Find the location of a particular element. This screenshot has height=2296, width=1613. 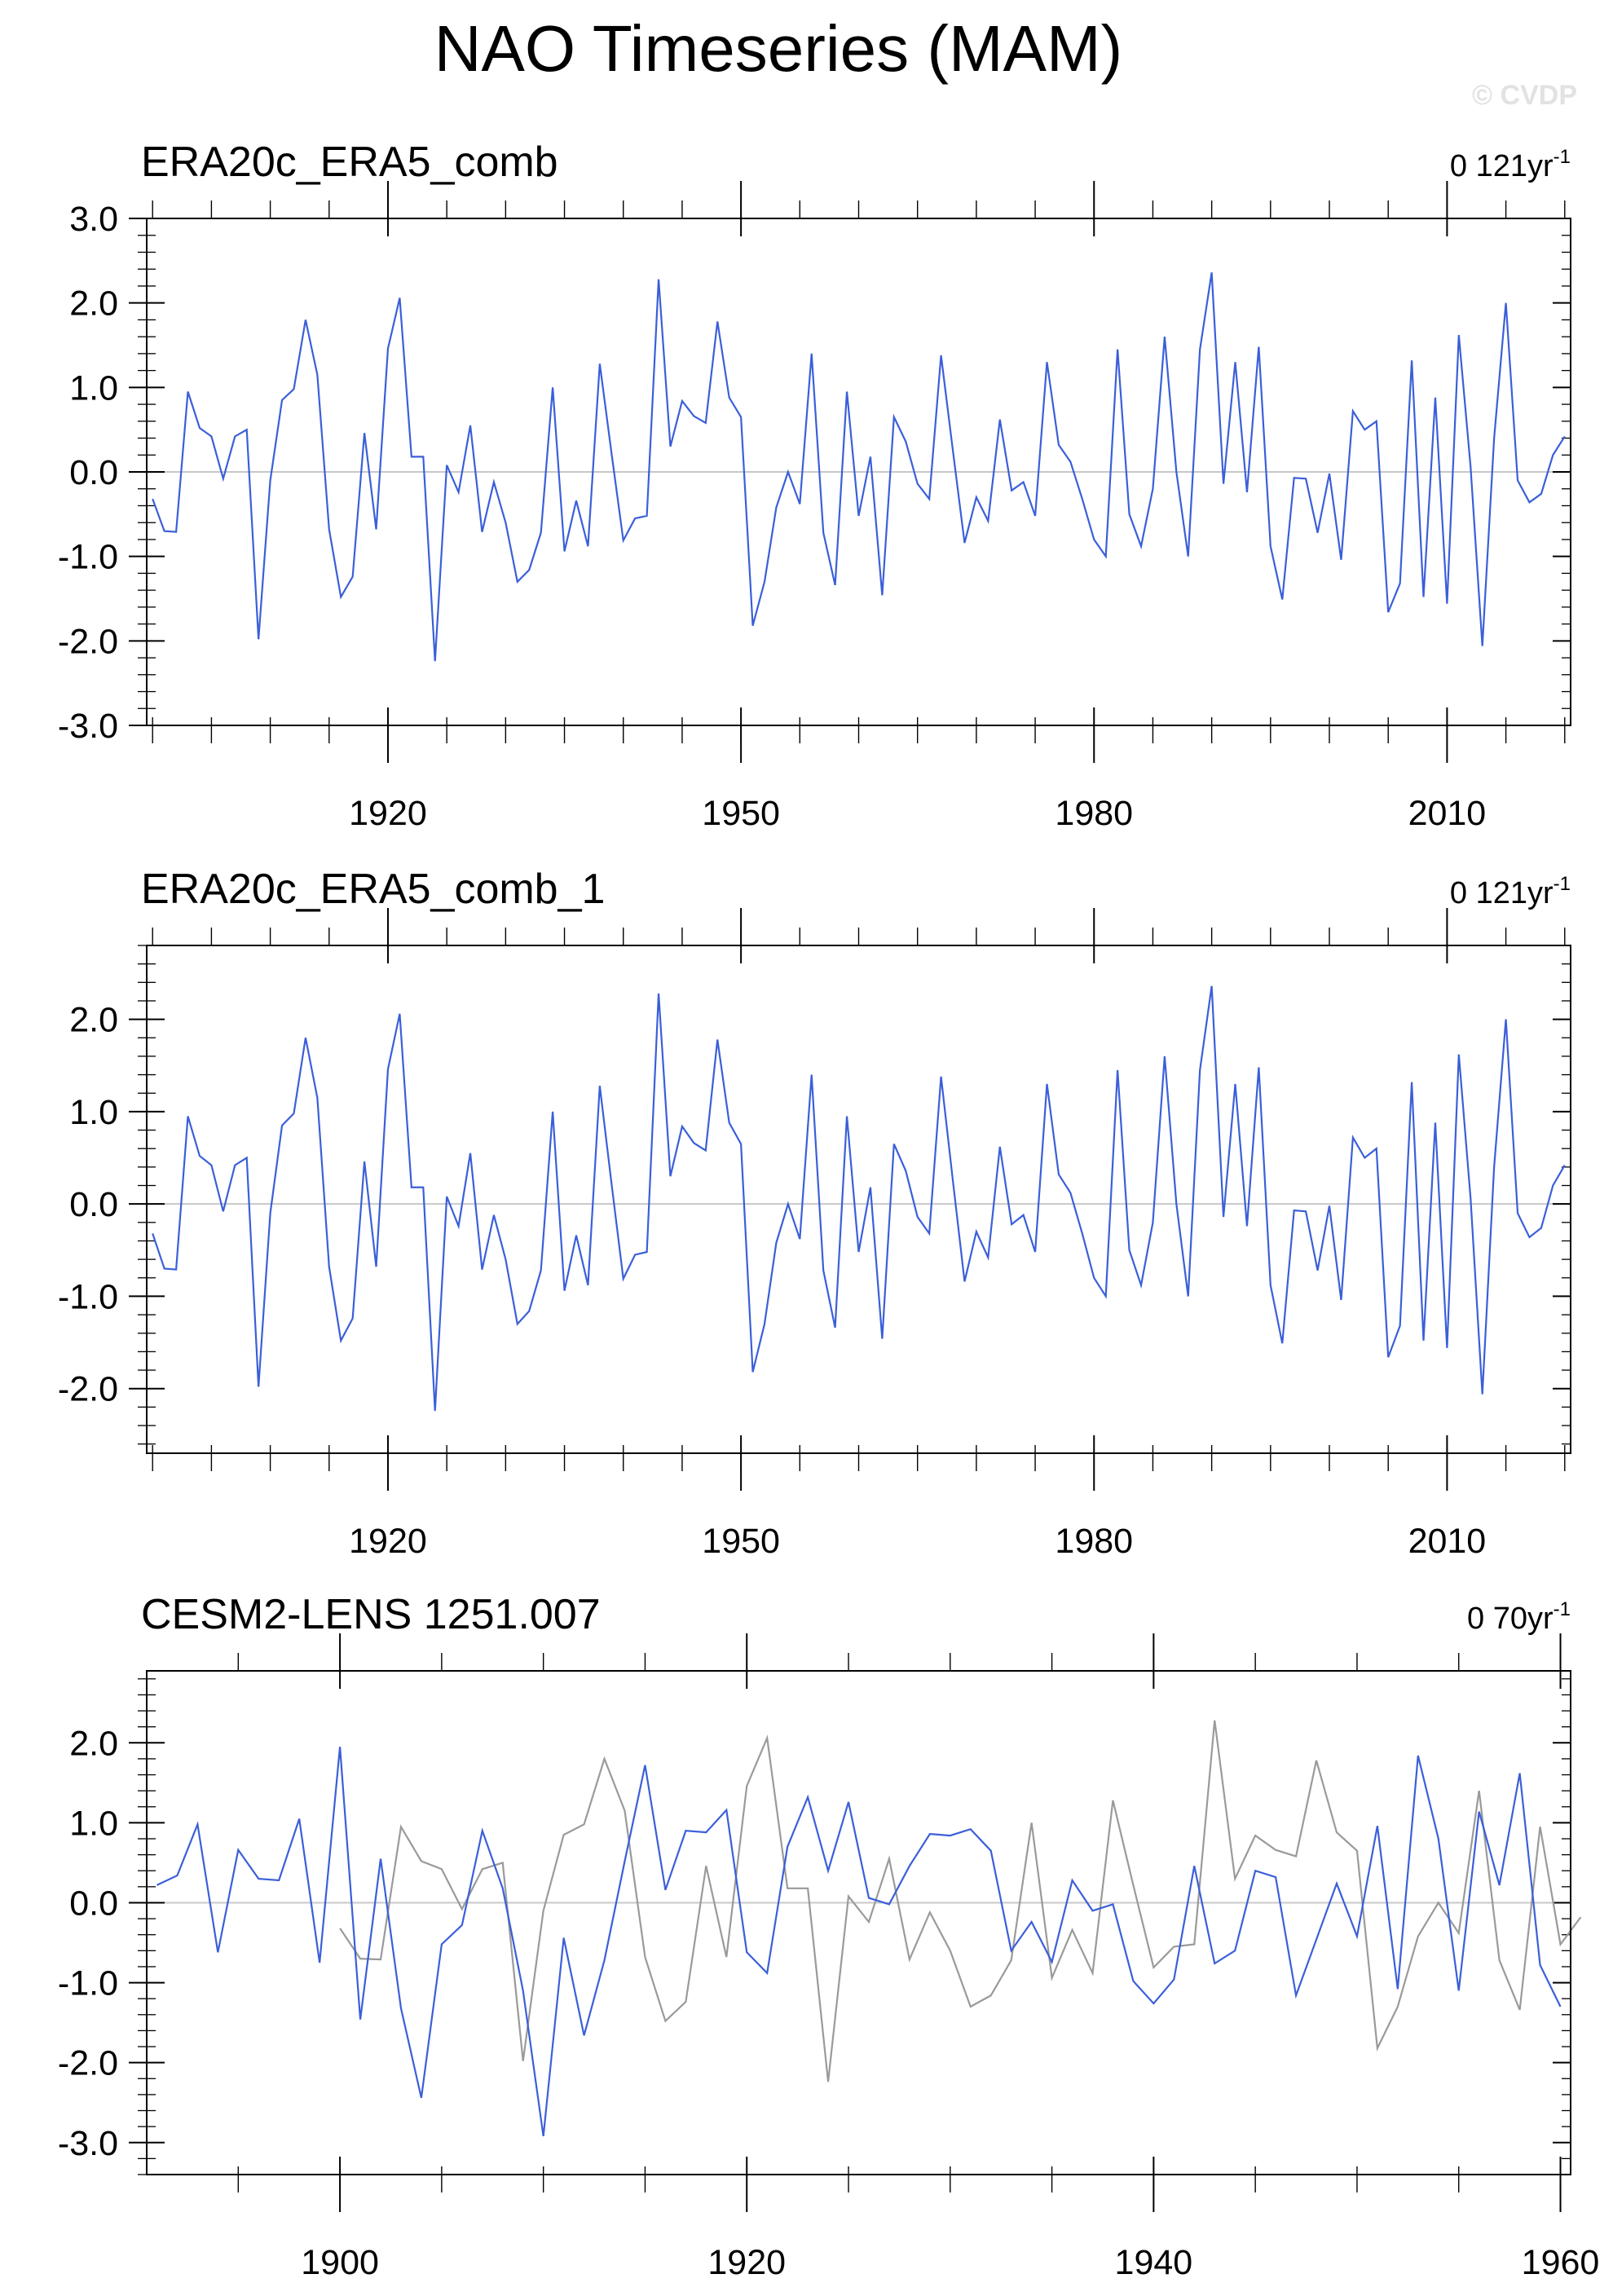

panel-title: ERA20c_ERA5_comb is located at coordinates (349, 162).